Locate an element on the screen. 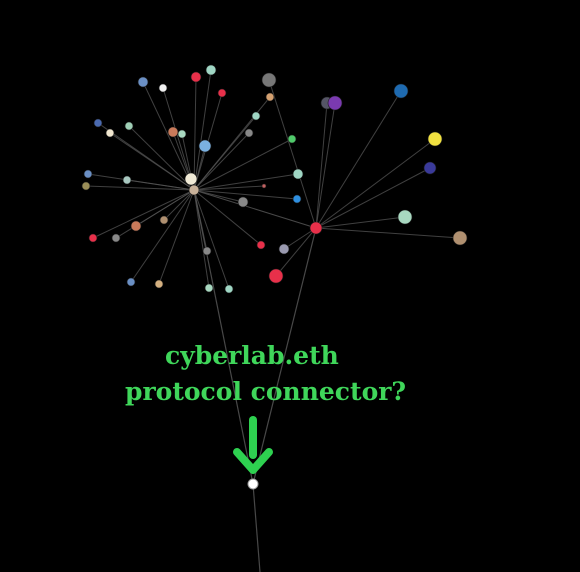 The height and width of the screenshot is (572, 580). down-arrow-icon is located at coordinates (253, 445).